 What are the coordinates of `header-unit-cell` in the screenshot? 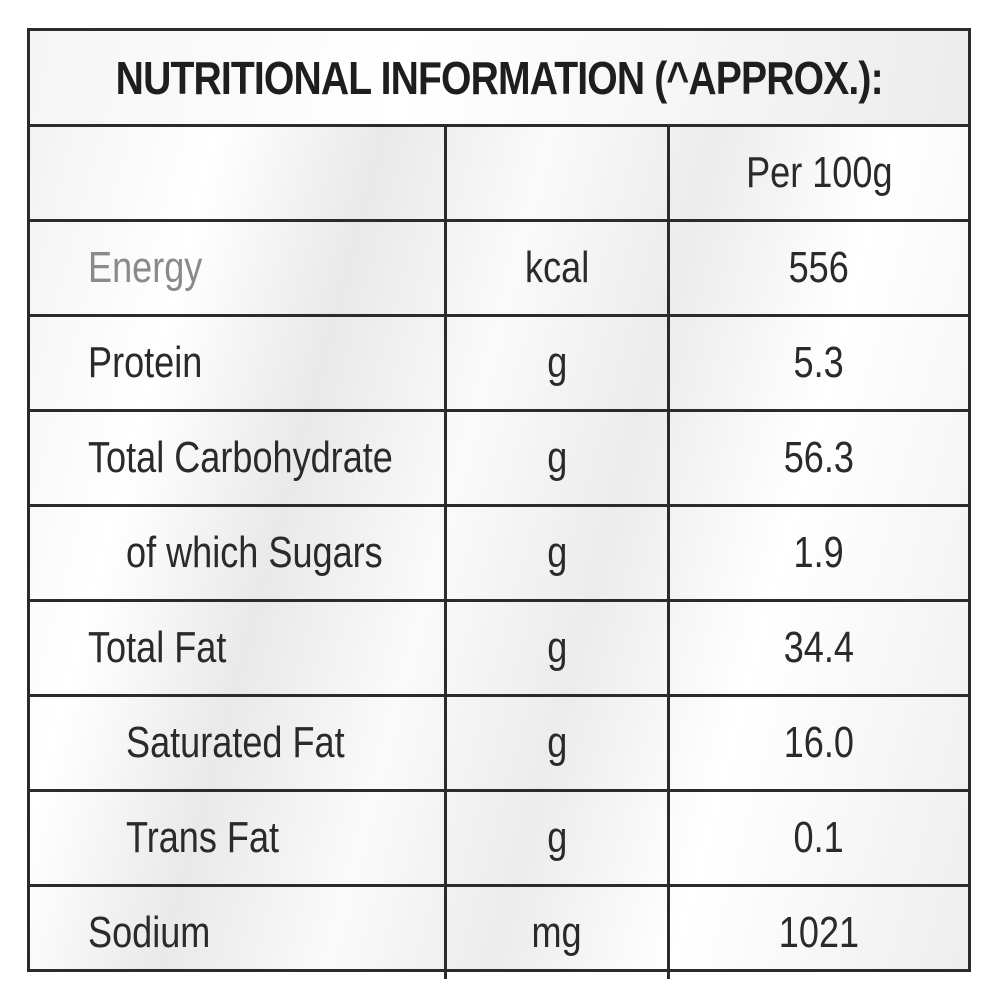 It's located at (557, 174).